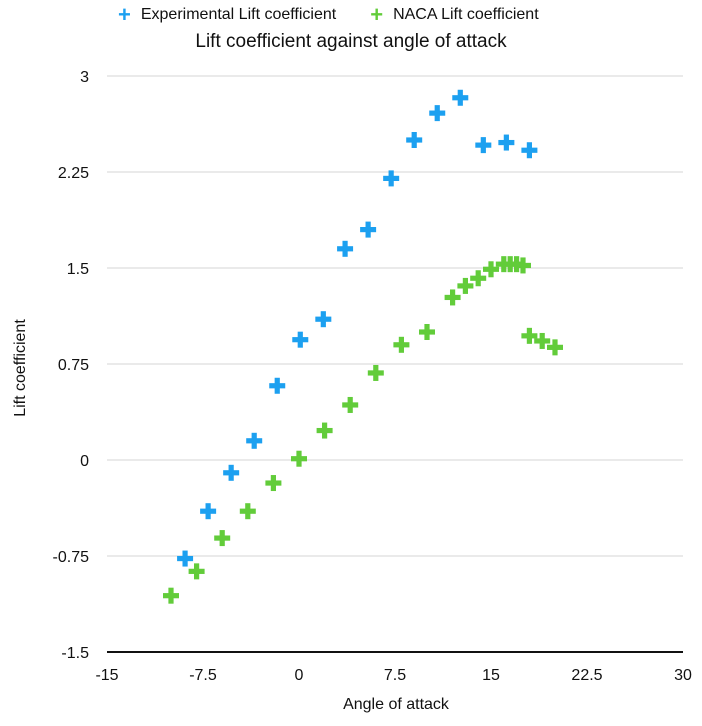  Describe the element at coordinates (351, 41) in the screenshot. I see `chart-title: Lift coefficient against angle of attack` at that location.